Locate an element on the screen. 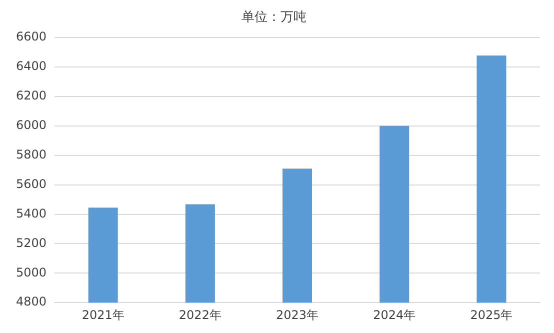 The width and height of the screenshot is (554, 333). y-tick-label: 6000 is located at coordinates (31, 125).